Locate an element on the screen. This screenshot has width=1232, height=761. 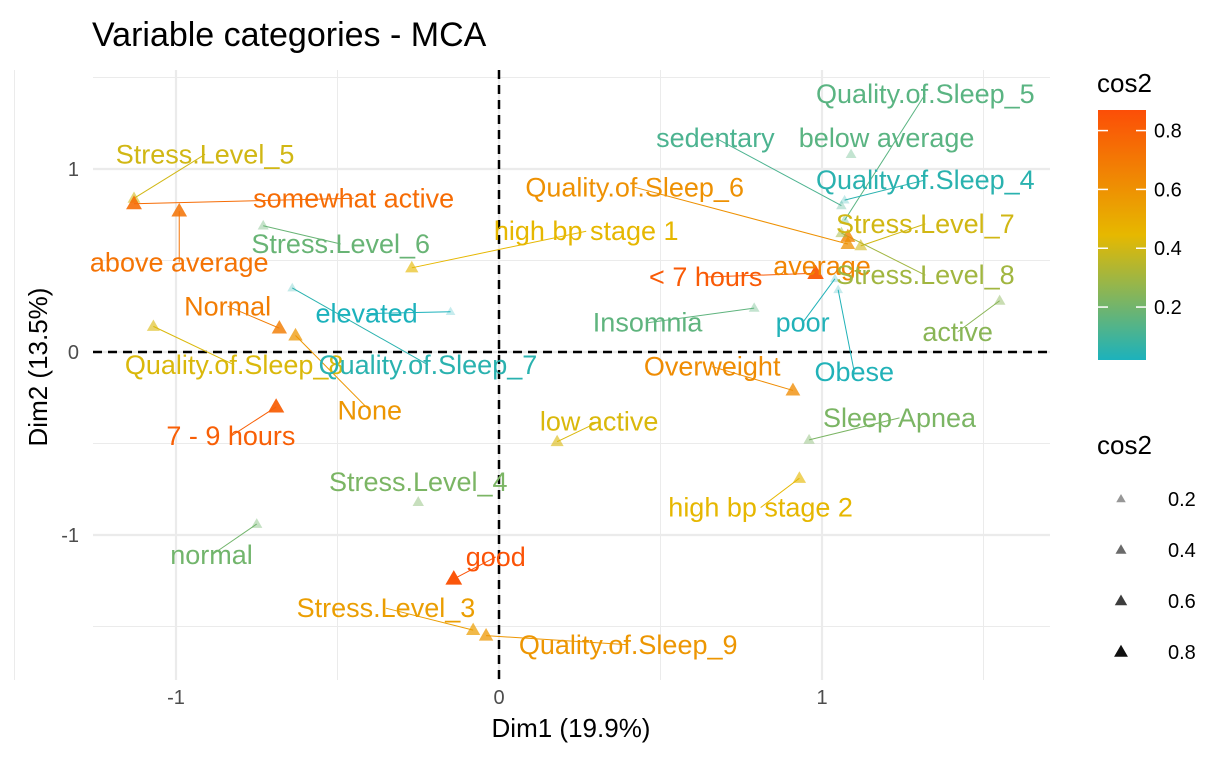
point-label-6: Normal is located at coordinates (227, 306).